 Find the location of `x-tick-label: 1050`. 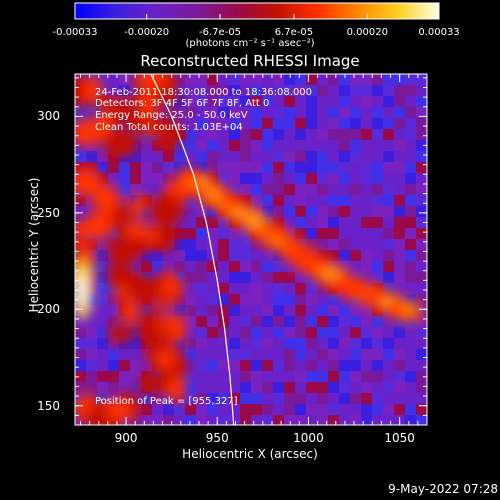

x-tick-label: 1050 is located at coordinates (399, 438).